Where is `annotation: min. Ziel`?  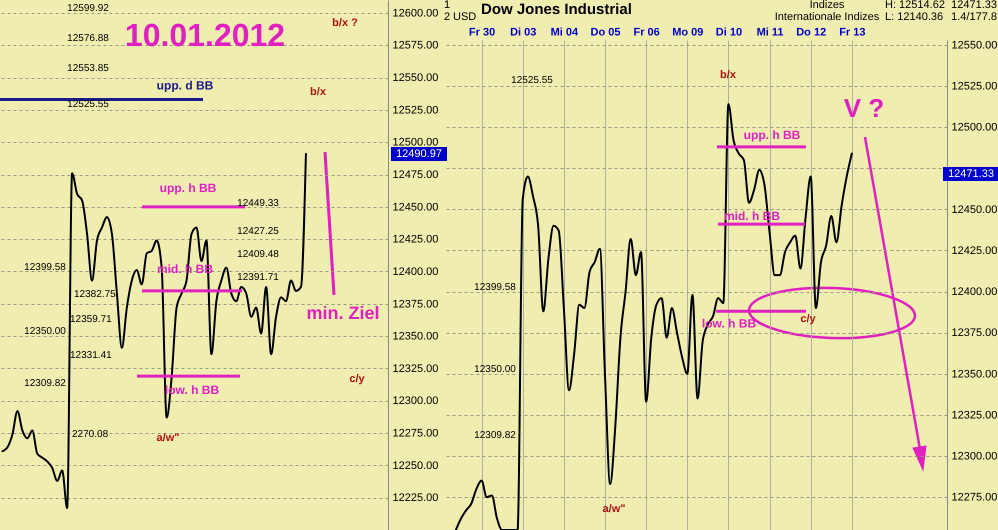 annotation: min. Ziel is located at coordinates (343, 313).